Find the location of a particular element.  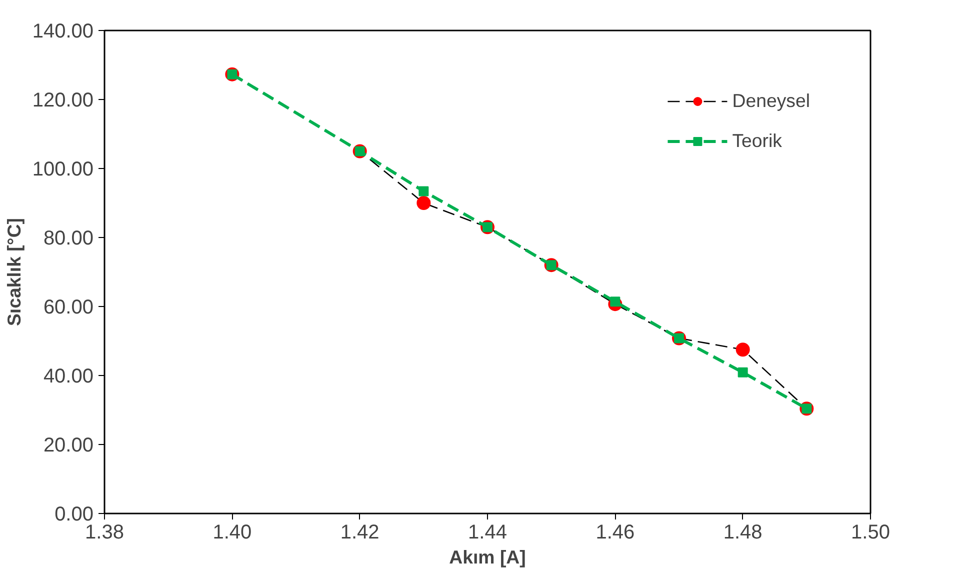

x-tick-label: 1.44 is located at coordinates (487, 533).